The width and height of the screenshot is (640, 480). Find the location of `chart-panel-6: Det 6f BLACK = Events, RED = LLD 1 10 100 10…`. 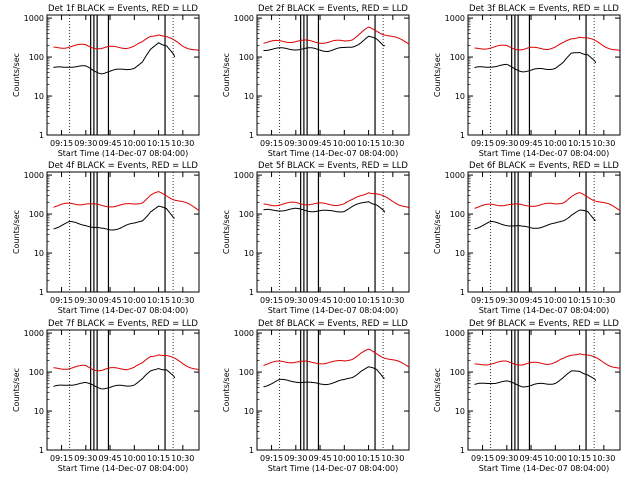

chart-panel-6: Det 6f BLACK = Events, RED = LLD 1 10 100 10… is located at coordinates (527, 238).